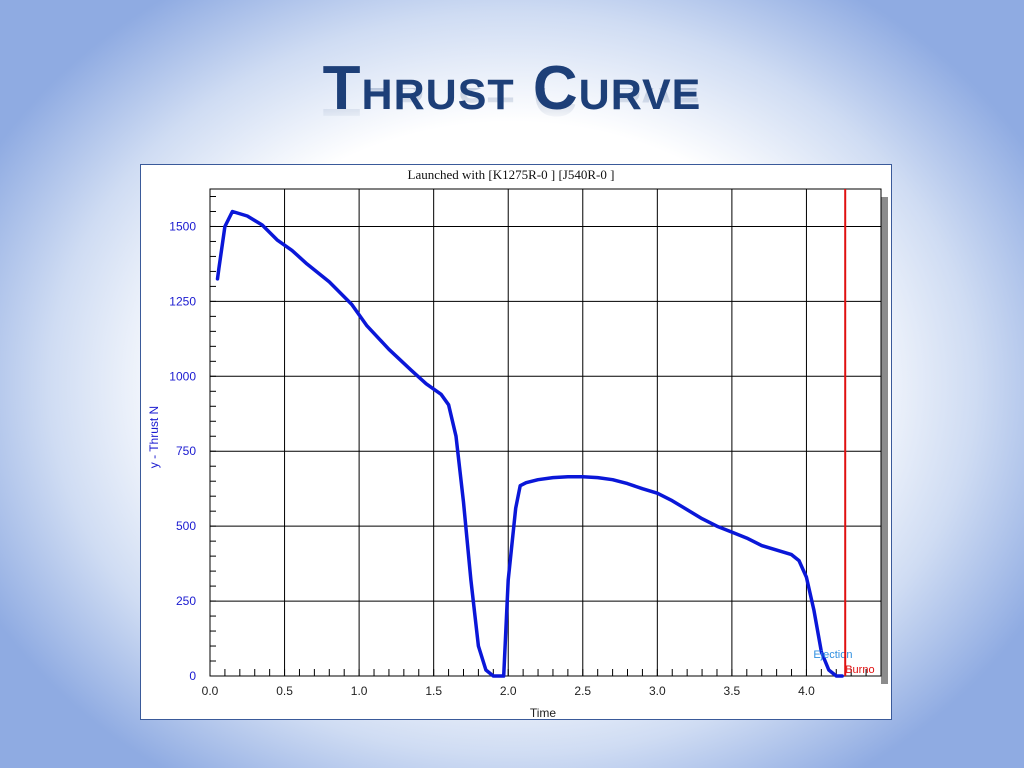 The width and height of the screenshot is (1024, 768). What do you see at coordinates (511, 174) in the screenshot?
I see `chart-title: Launched with [K1275R-0 ] [J540R-0 ]` at bounding box center [511, 174].